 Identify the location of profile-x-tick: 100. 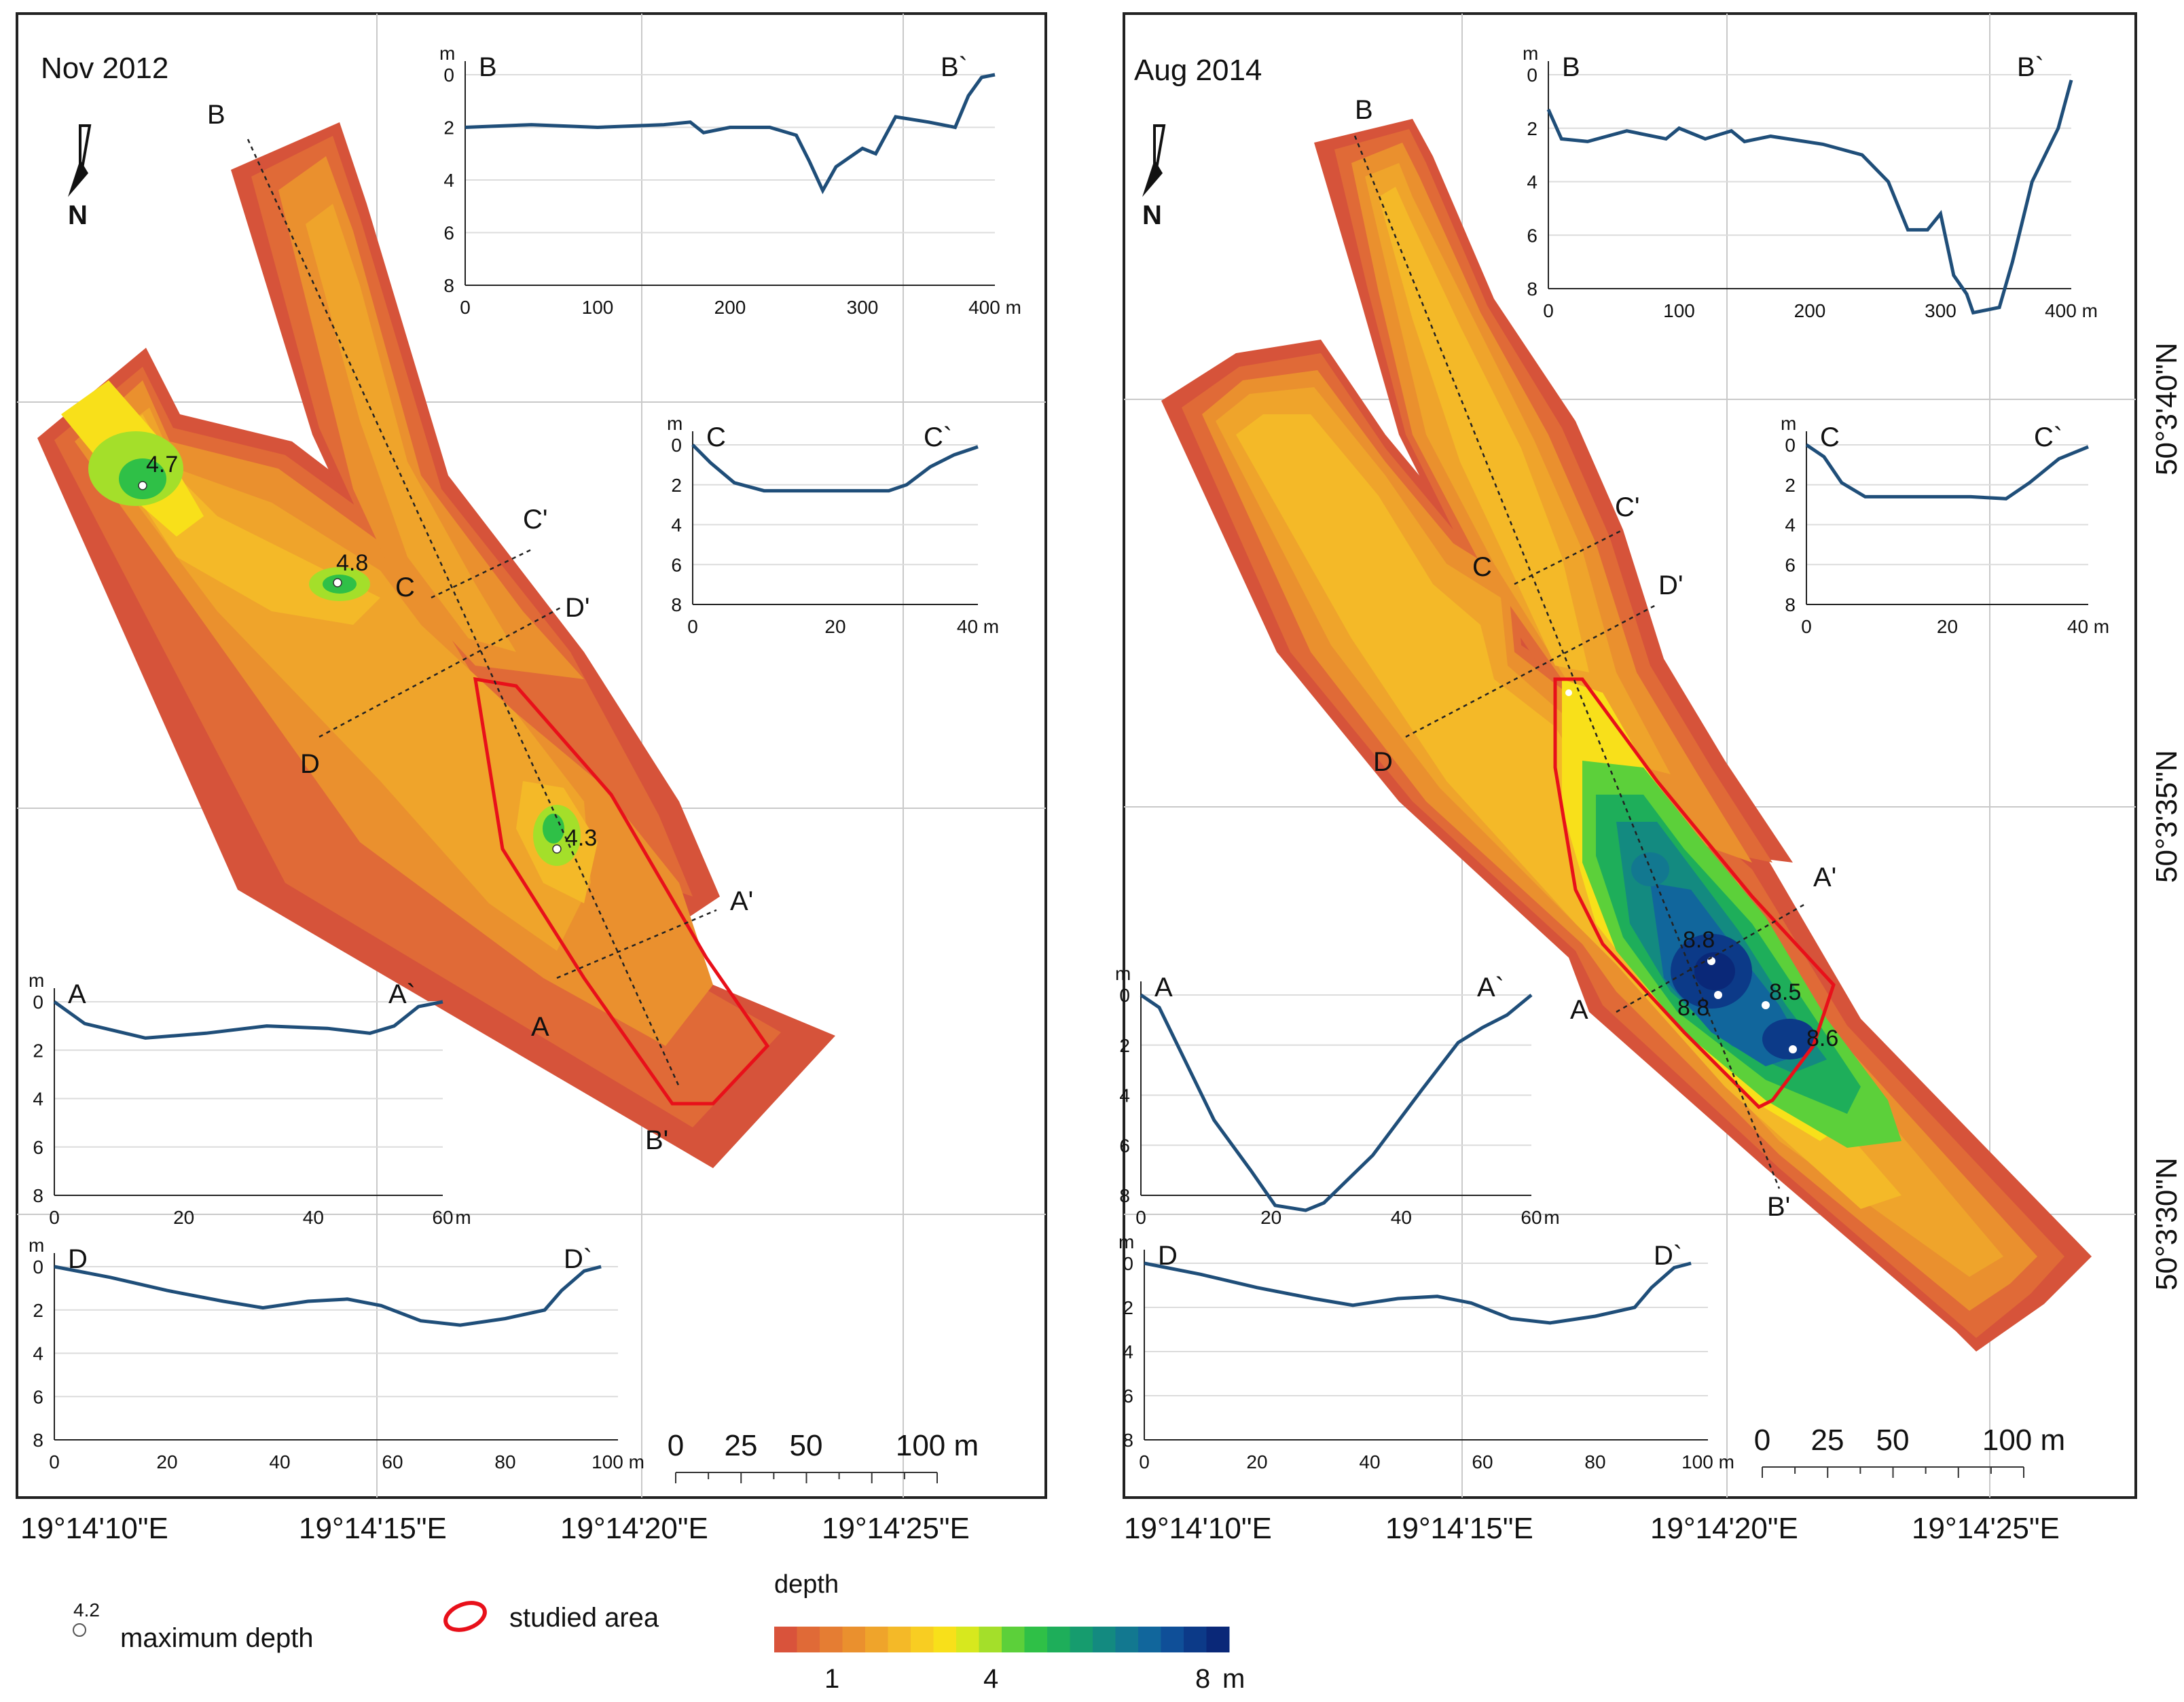
(598, 308).